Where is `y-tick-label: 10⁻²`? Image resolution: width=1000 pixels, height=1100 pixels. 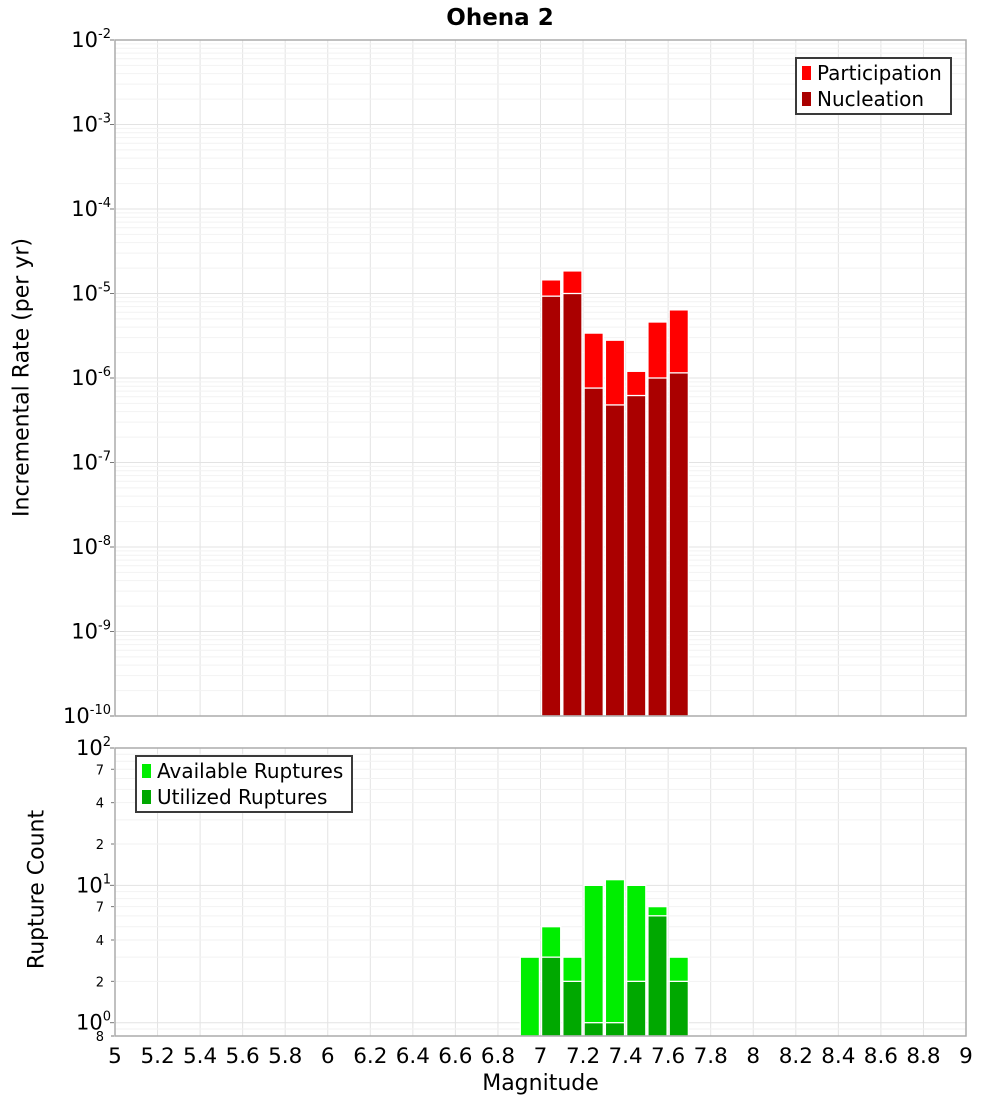 y-tick-label: 10⁻² is located at coordinates (91, 39).